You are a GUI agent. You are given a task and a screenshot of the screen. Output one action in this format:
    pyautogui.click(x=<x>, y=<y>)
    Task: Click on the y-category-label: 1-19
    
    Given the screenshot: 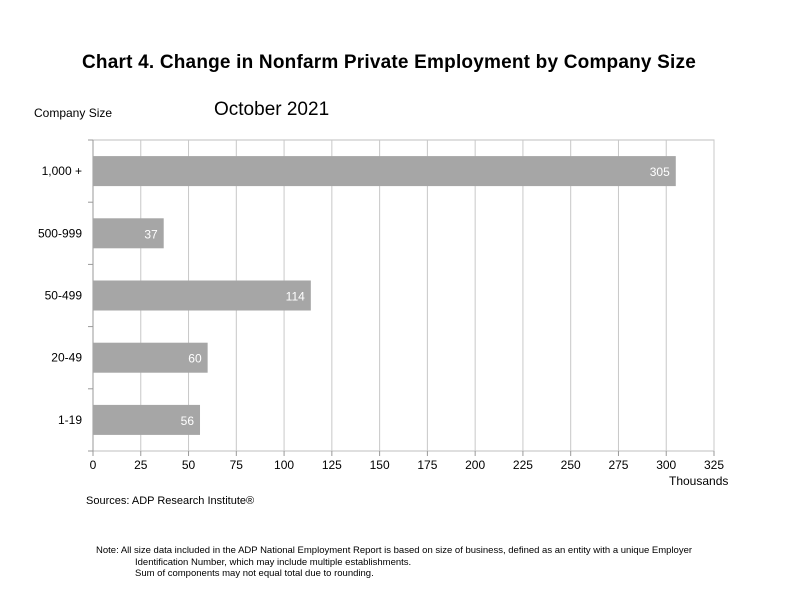 What is the action you would take?
    pyautogui.click(x=70, y=420)
    